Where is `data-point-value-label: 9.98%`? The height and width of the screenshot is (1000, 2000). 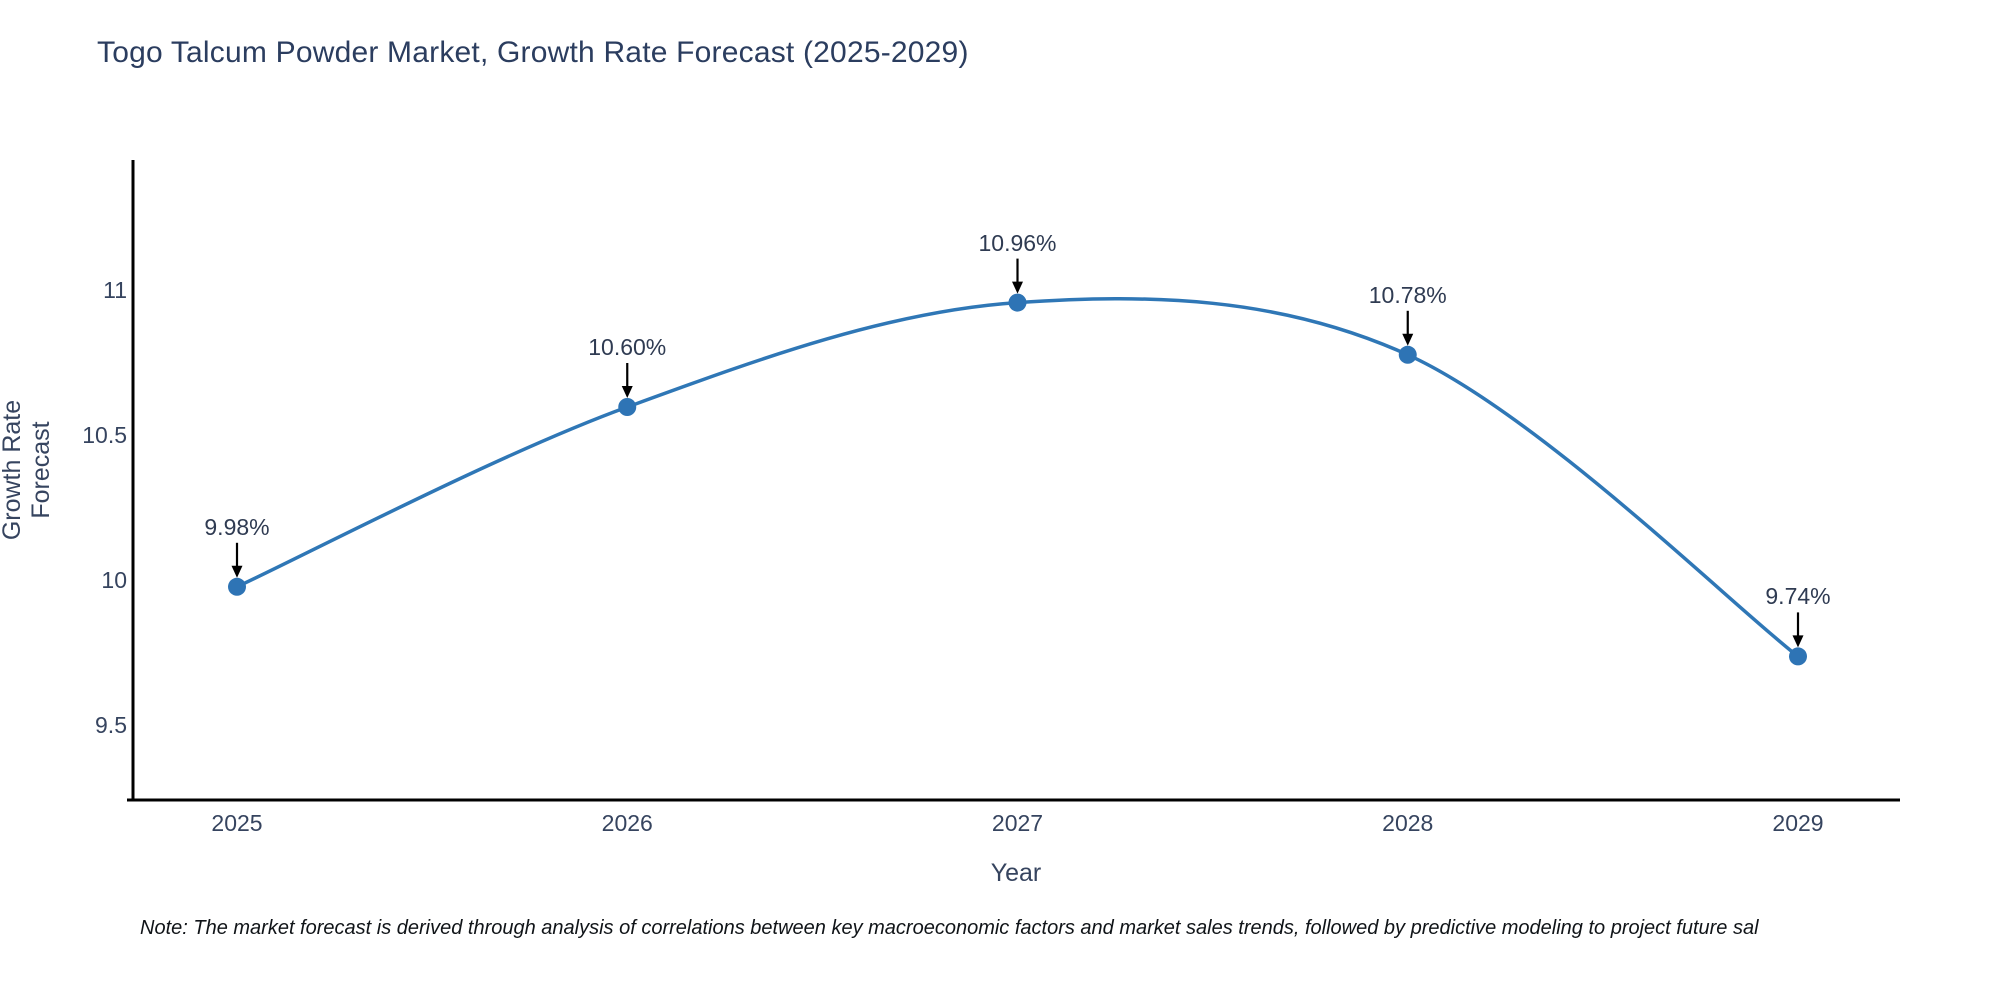 data-point-value-label: 9.98% is located at coordinates (237, 526).